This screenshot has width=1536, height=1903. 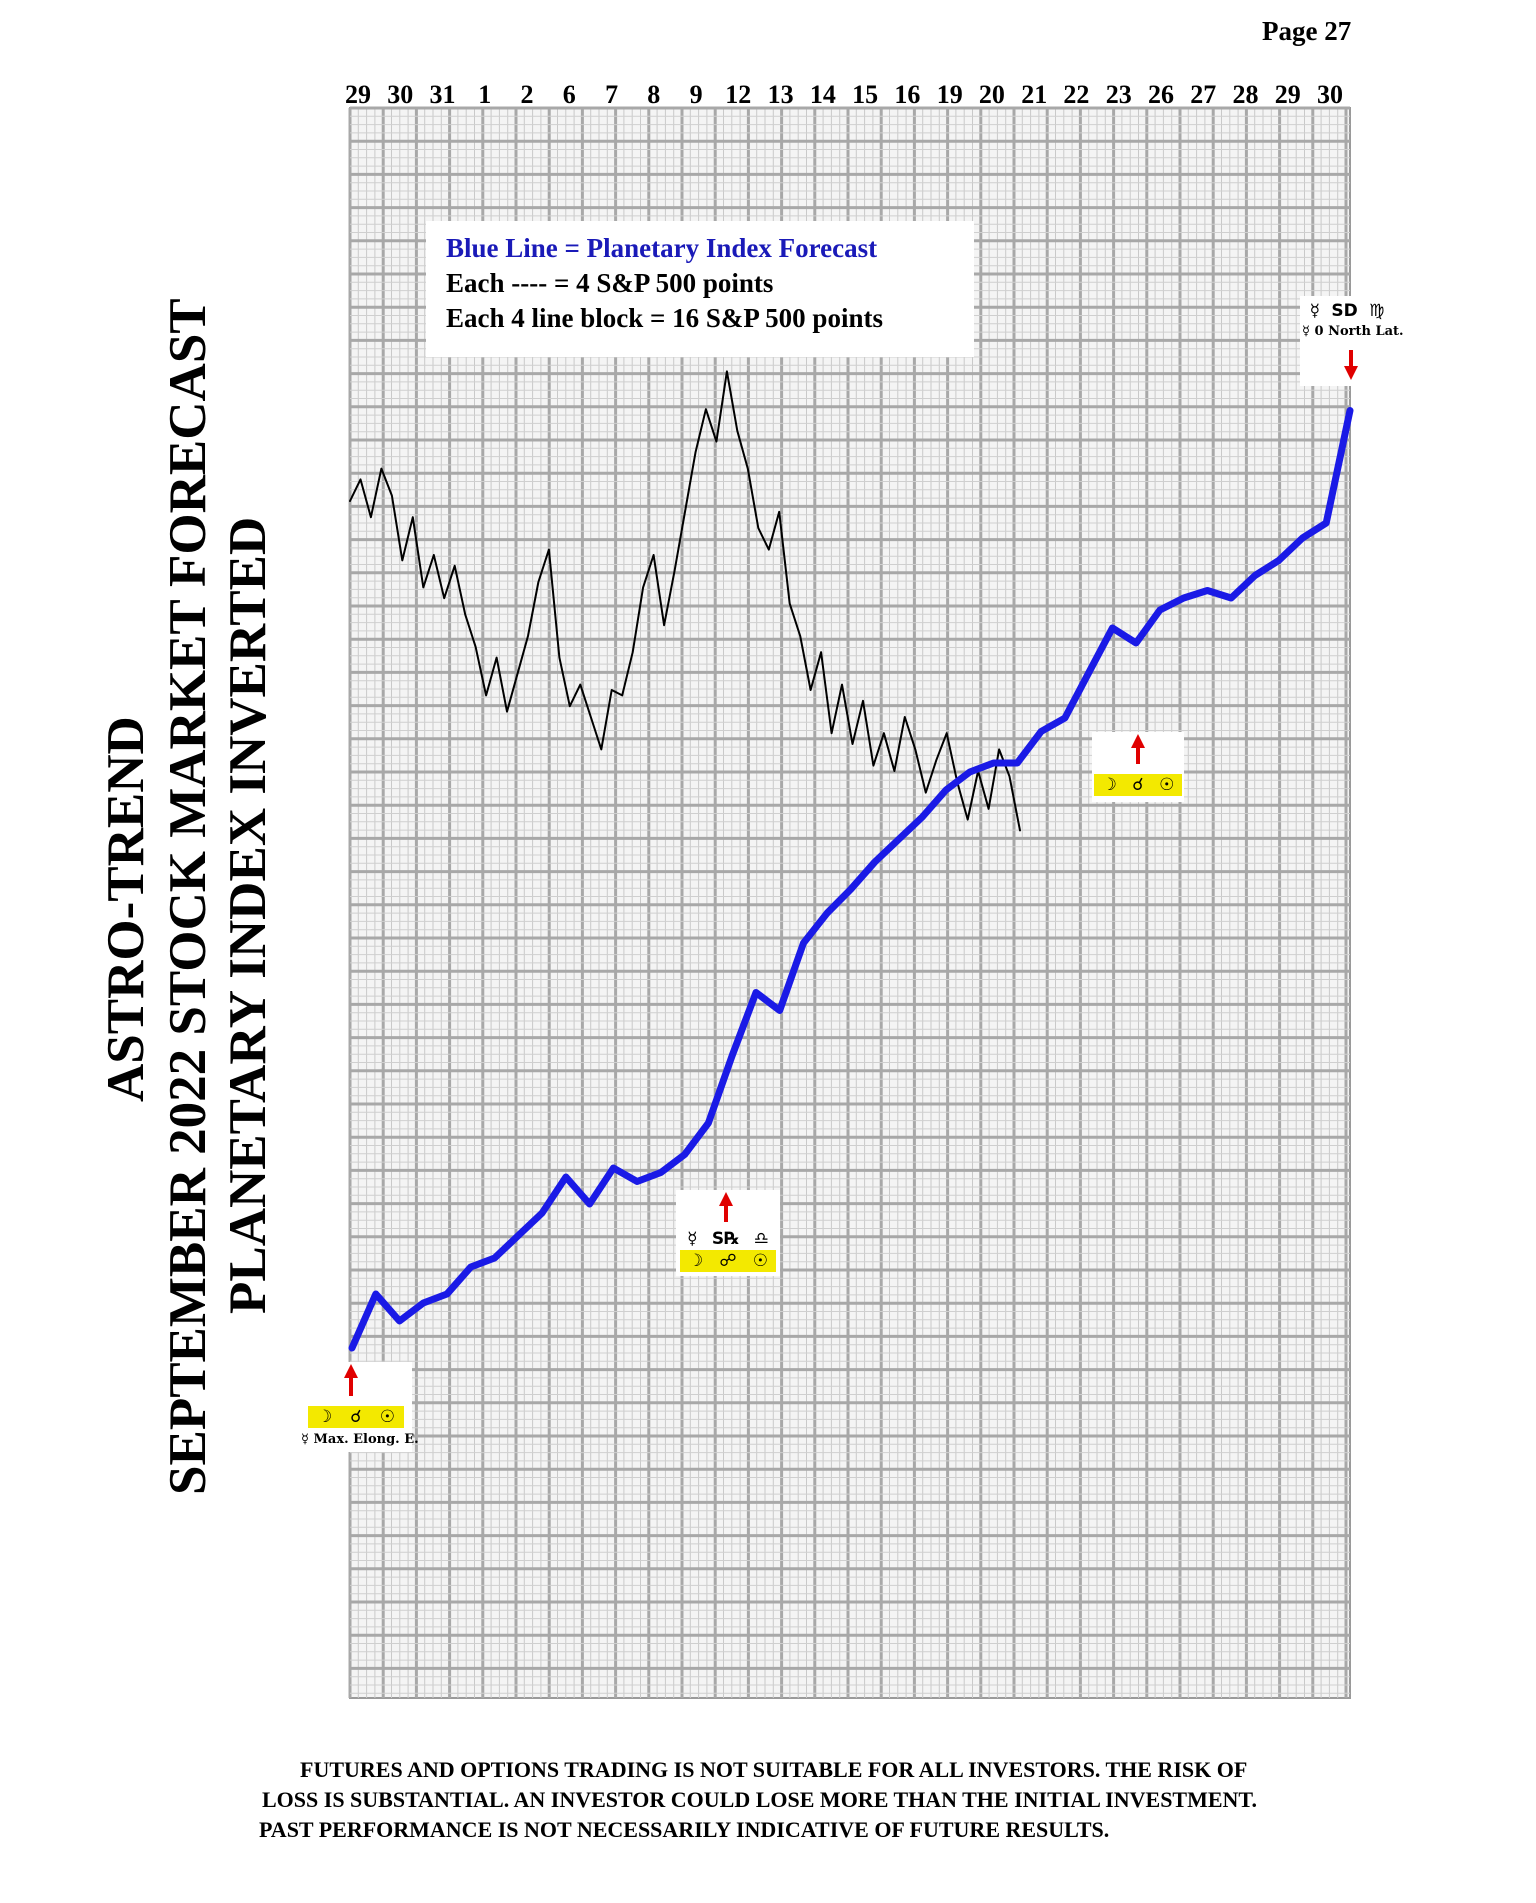 What do you see at coordinates (685, 601) in the screenshot?
I see `price-series-line` at bounding box center [685, 601].